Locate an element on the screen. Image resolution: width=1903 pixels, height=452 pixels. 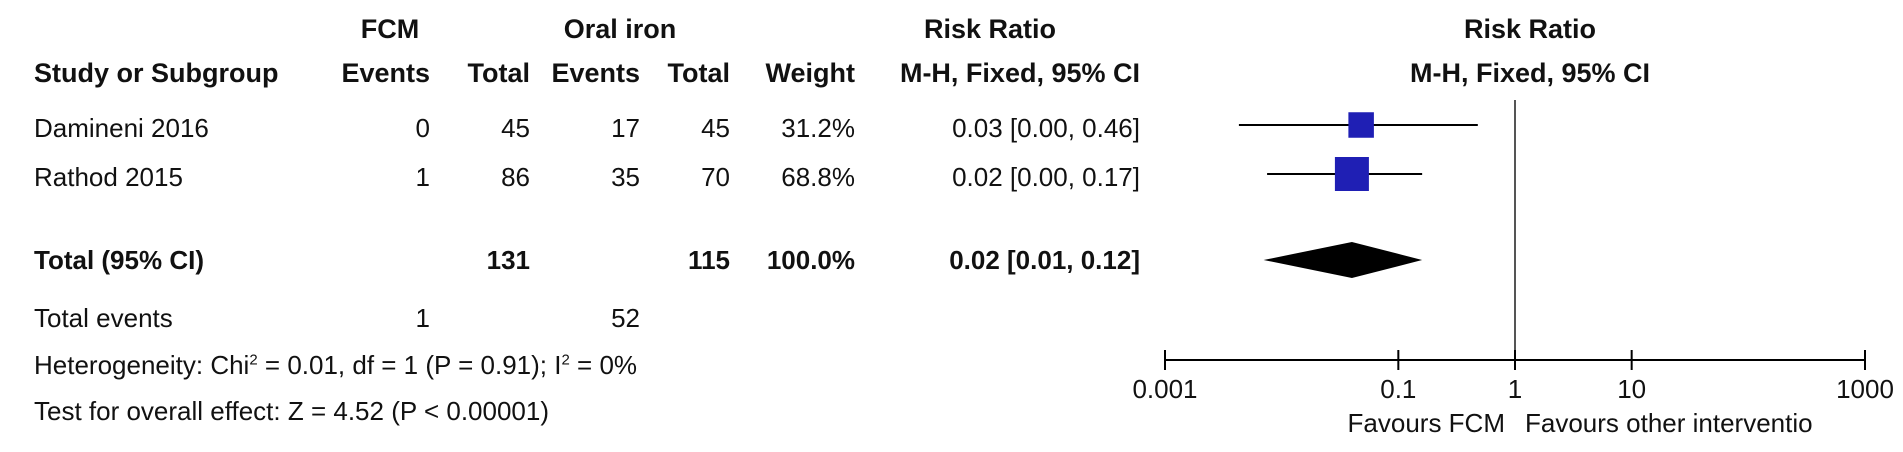
header-study: Study or Subgroup is located at coordinates (156, 73).